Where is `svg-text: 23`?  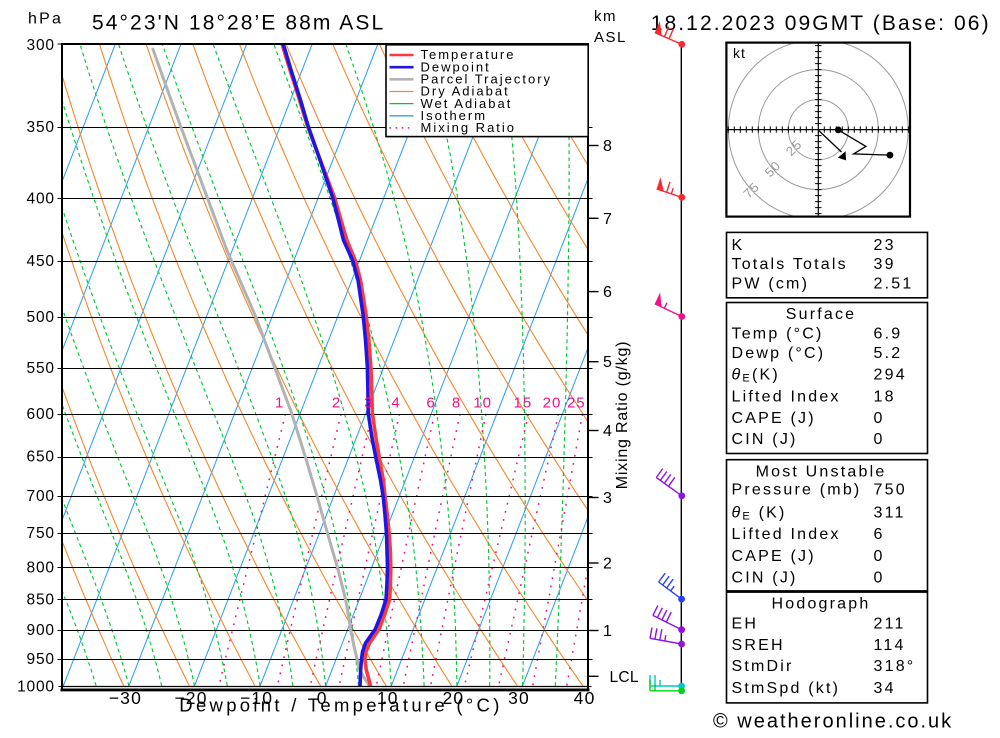
svg-text: 23 is located at coordinates (885, 245).